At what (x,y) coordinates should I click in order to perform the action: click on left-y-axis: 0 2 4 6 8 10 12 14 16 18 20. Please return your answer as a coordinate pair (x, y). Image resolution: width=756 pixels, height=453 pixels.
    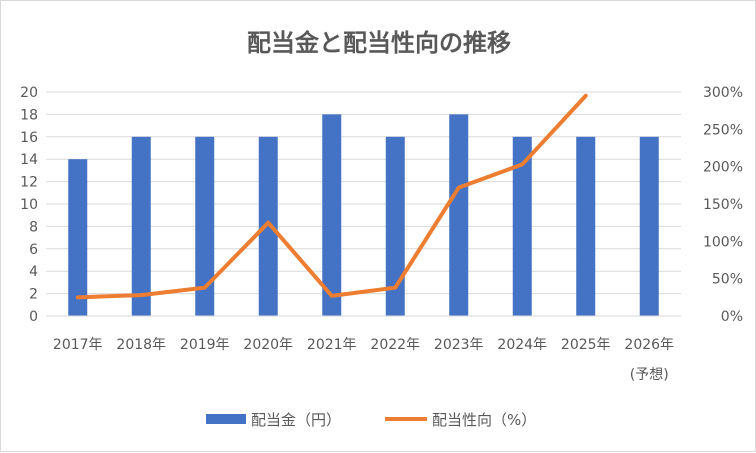
    Looking at the image, I should click on (29, 205).